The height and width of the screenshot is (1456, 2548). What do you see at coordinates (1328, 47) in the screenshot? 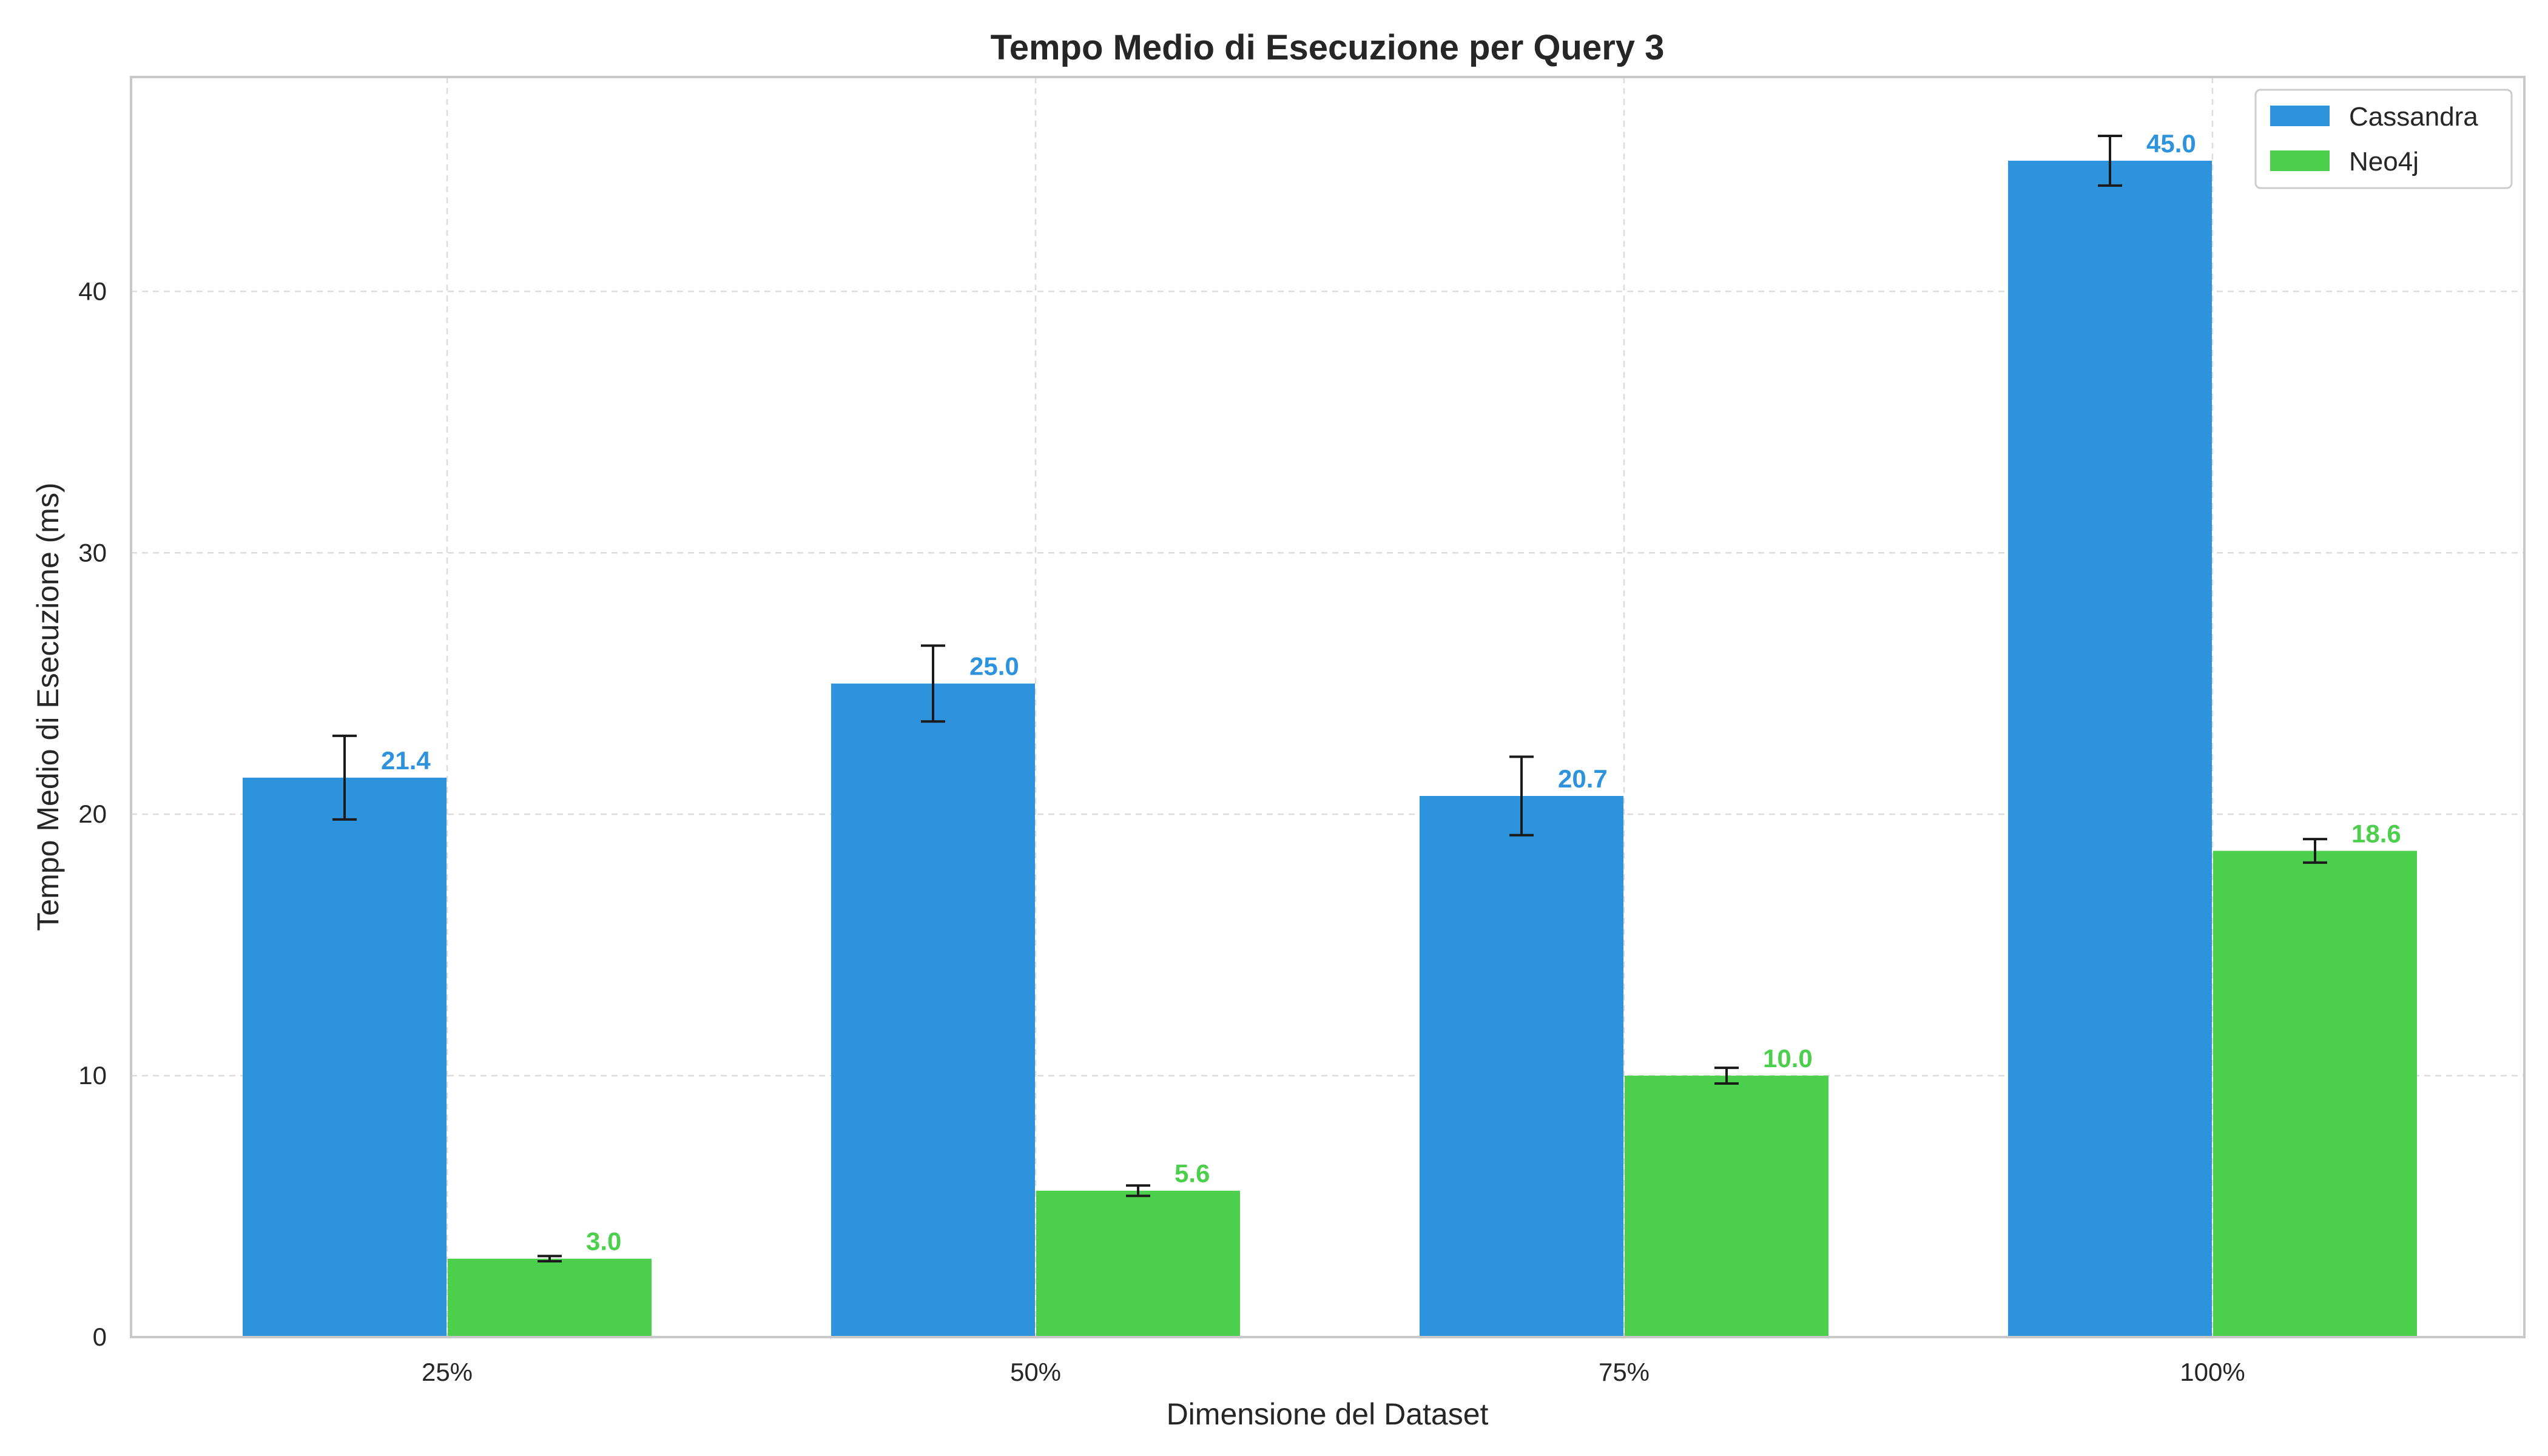
I see `chart-title: Tempo Medio di Esecuzione per Query 3` at bounding box center [1328, 47].